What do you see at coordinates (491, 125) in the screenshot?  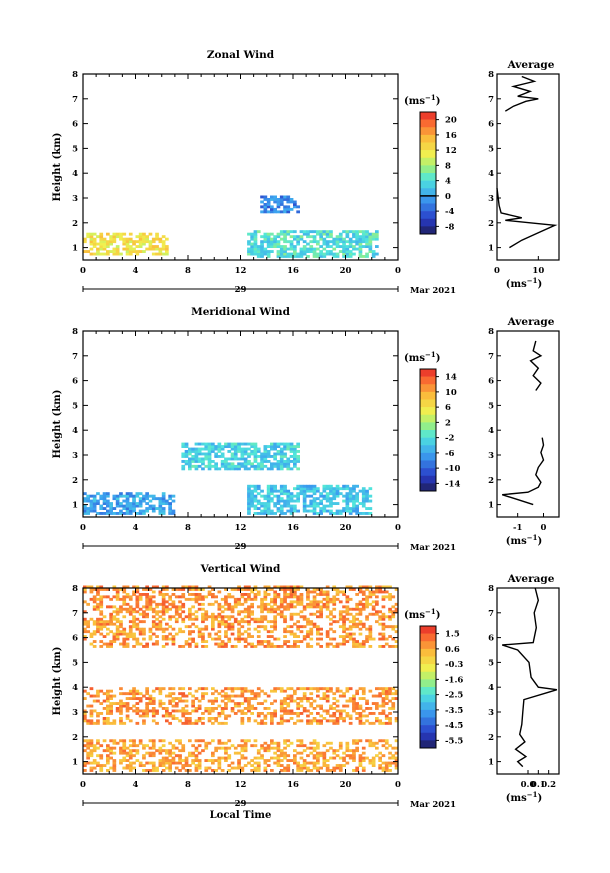 I see `avg-y-tick-label: 6` at bounding box center [491, 125].